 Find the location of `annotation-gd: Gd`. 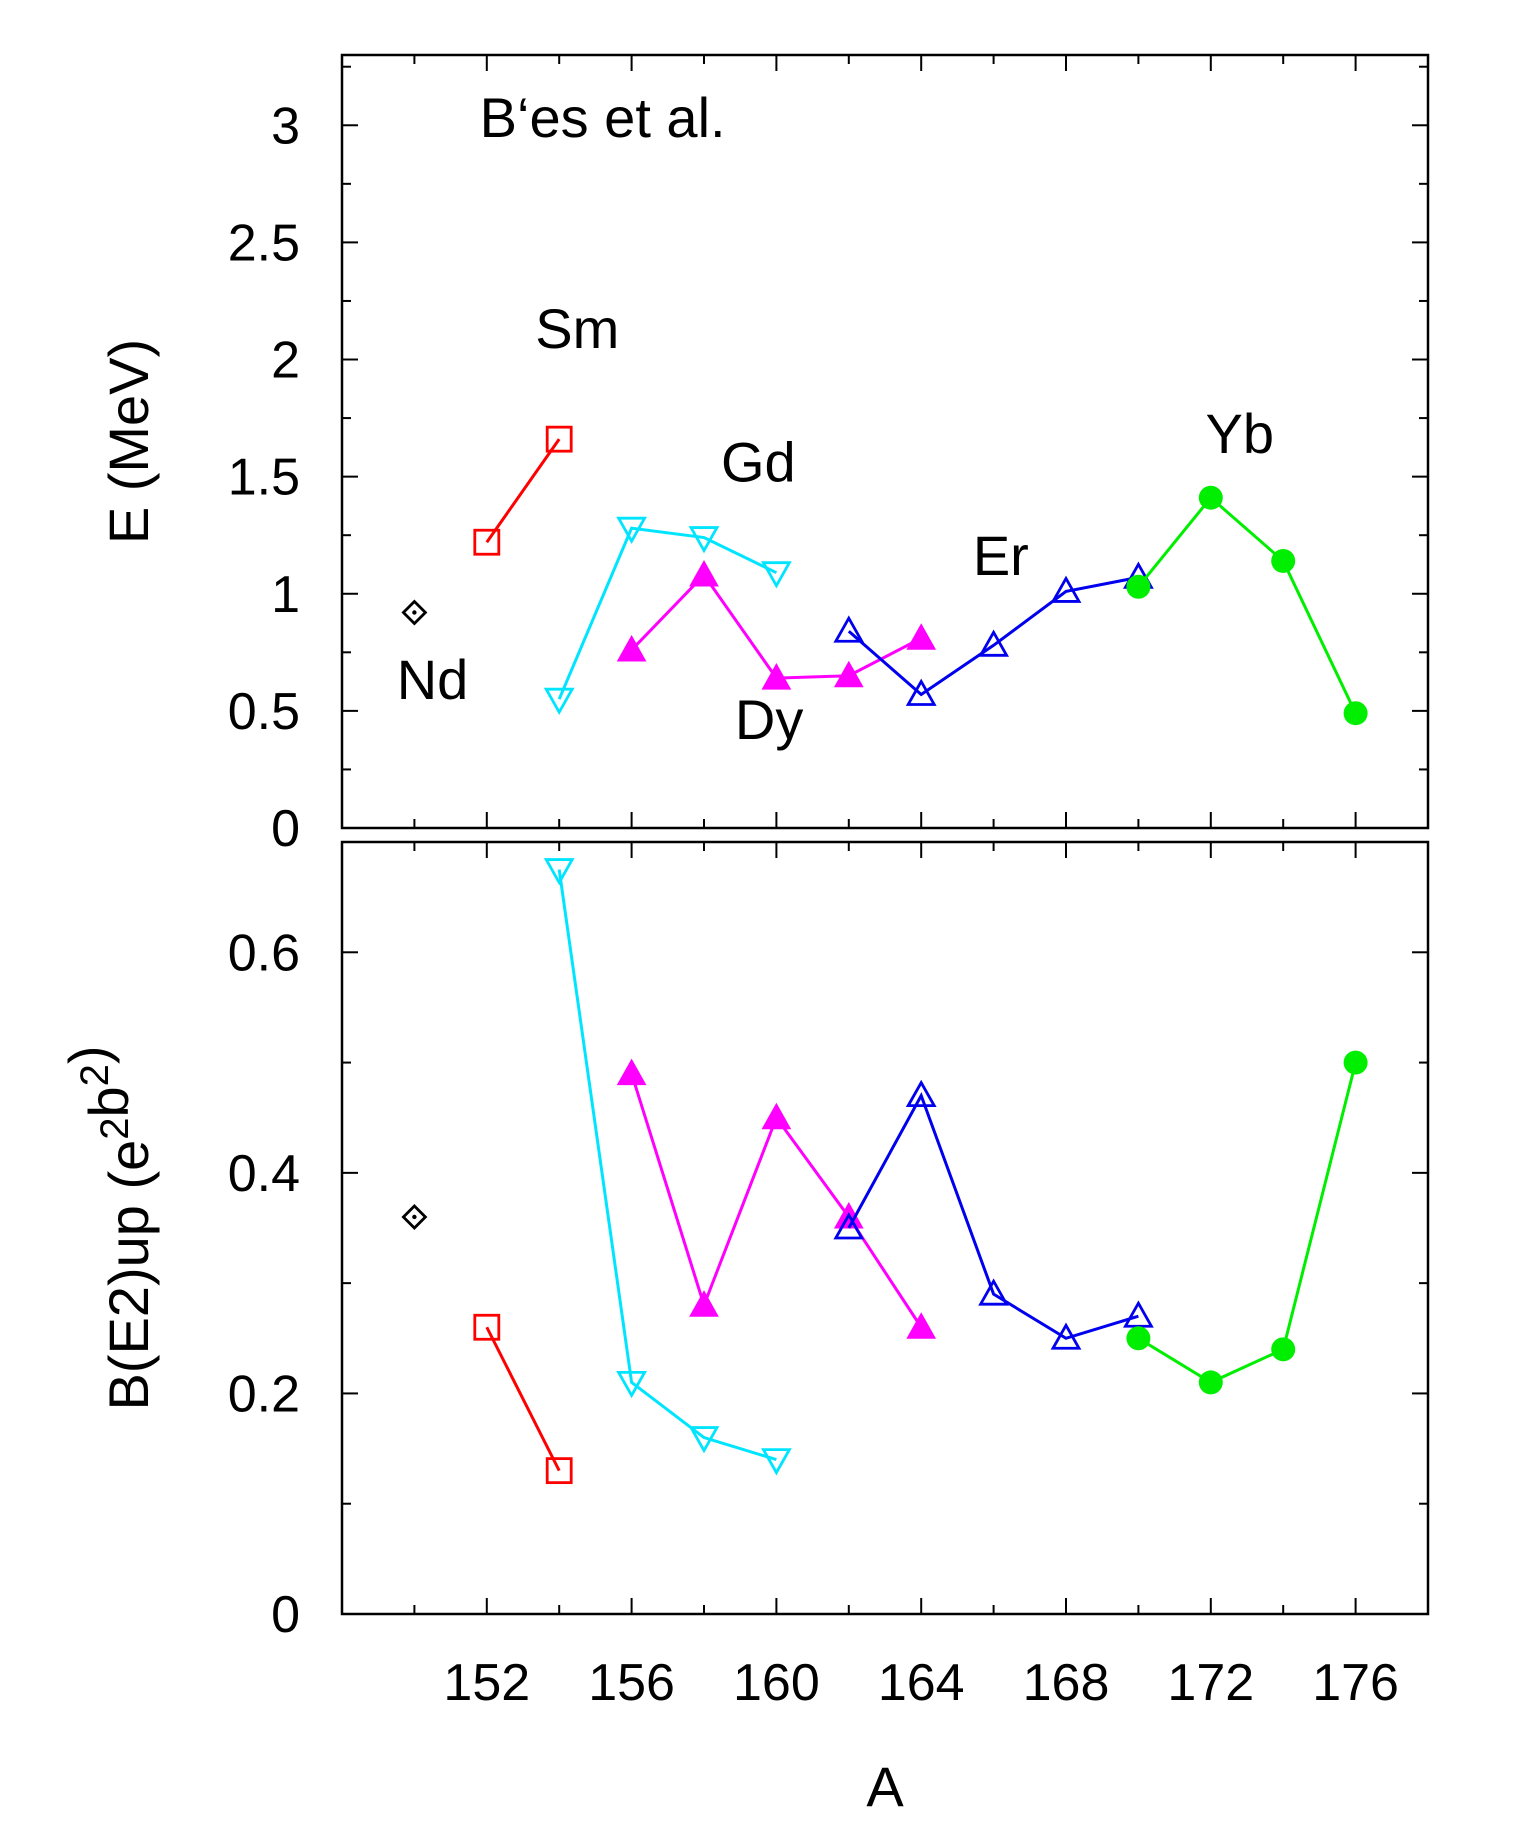

annotation-gd: Gd is located at coordinates (758, 461).